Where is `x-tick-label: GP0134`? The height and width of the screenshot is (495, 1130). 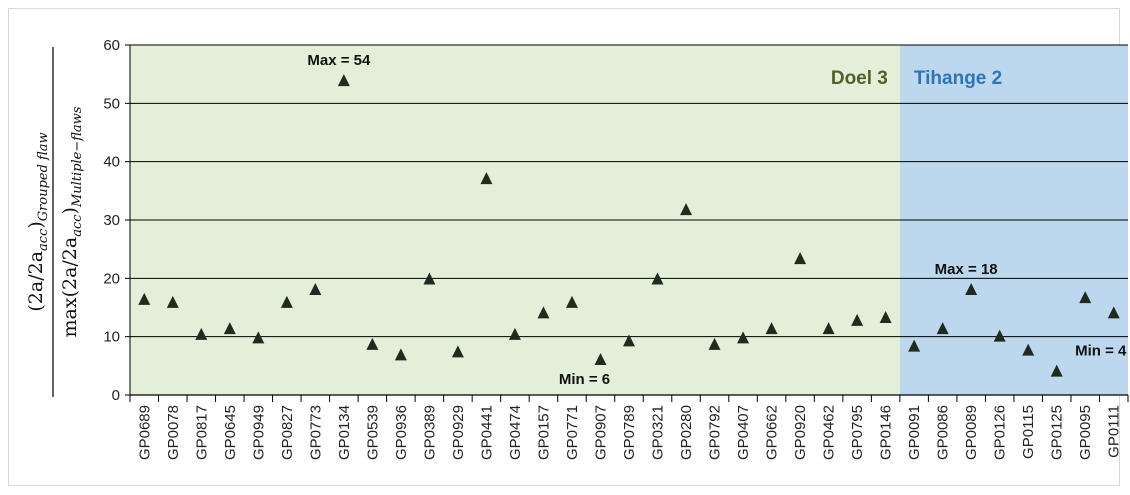 x-tick-label: GP0134 is located at coordinates (344, 432).